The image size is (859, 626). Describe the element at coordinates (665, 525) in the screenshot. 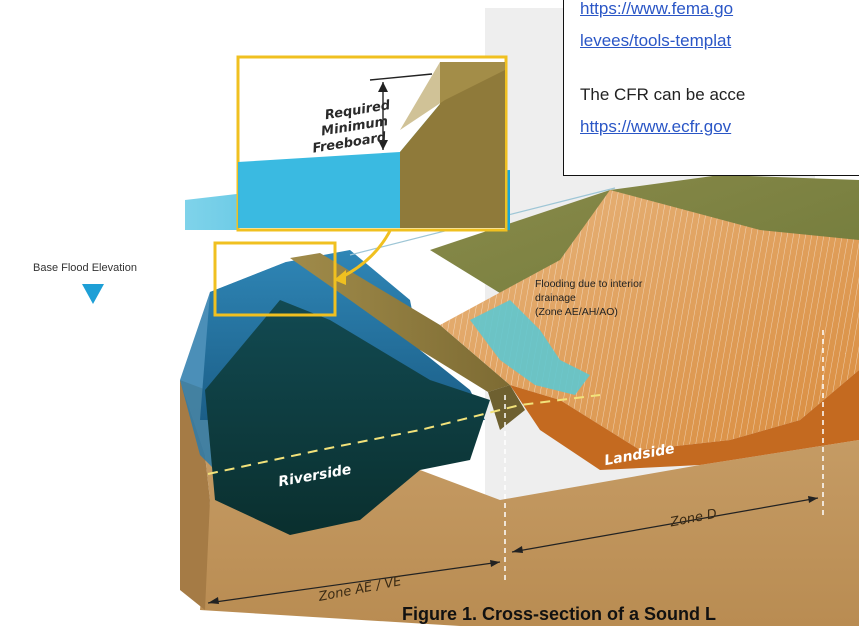

I see `zone-d-arrow` at that location.